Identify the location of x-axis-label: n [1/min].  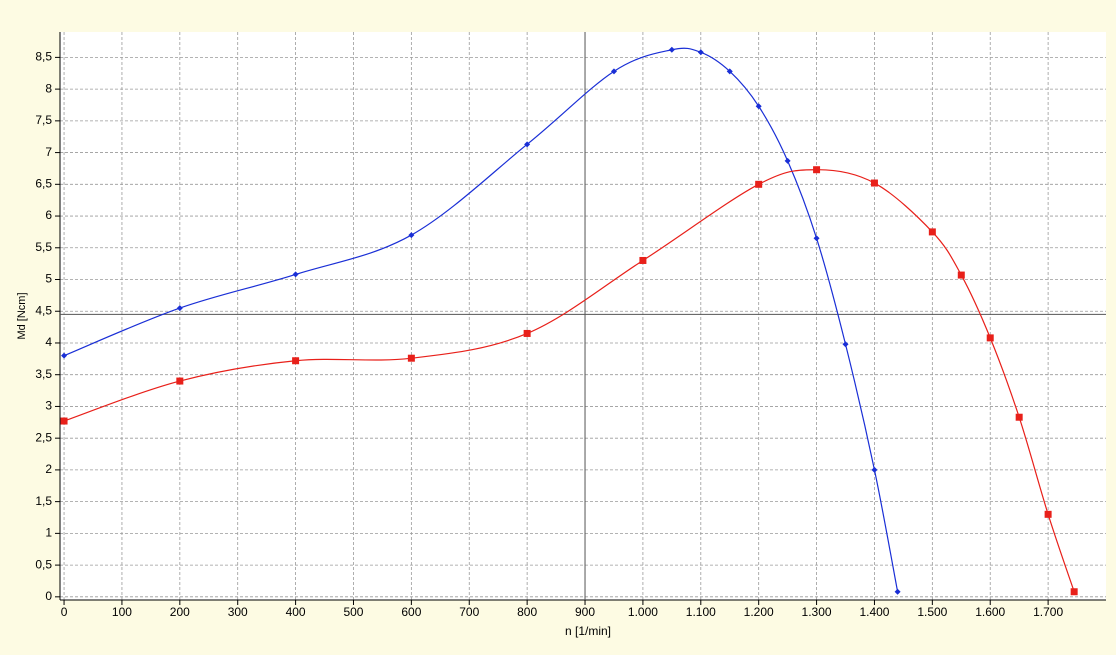
(588, 631).